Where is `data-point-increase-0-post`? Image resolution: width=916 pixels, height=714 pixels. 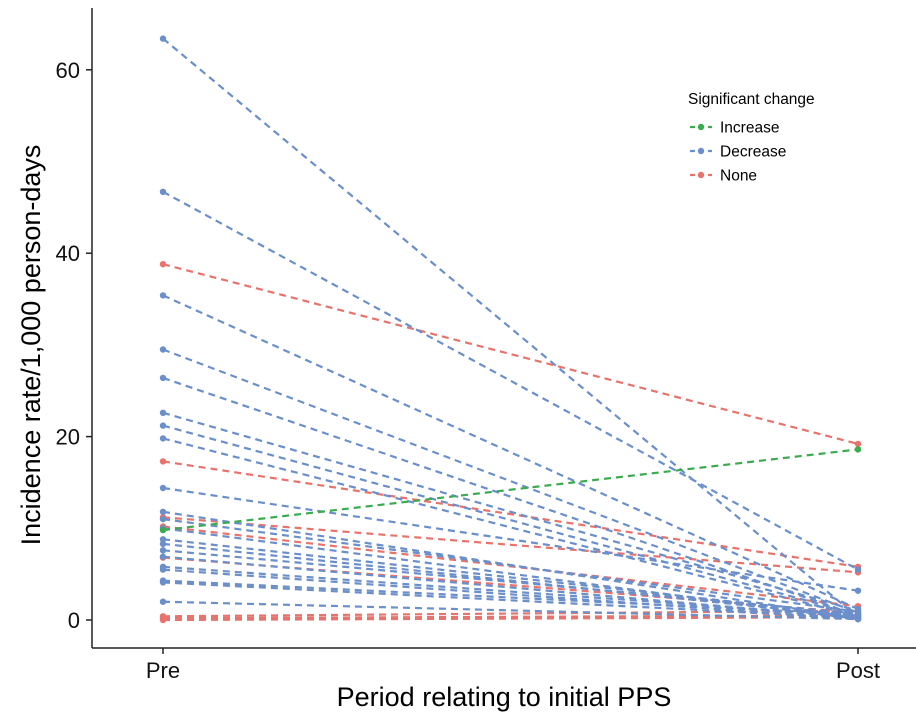 data-point-increase-0-post is located at coordinates (858, 449).